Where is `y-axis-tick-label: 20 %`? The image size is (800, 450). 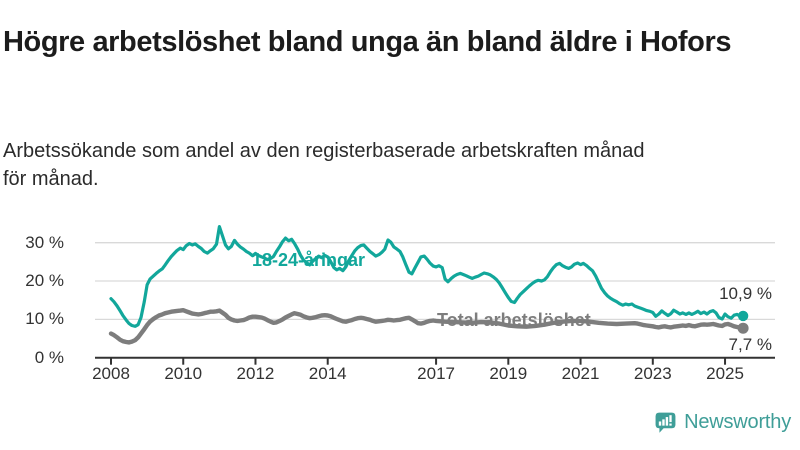
y-axis-tick-label: 20 % is located at coordinates (44, 281).